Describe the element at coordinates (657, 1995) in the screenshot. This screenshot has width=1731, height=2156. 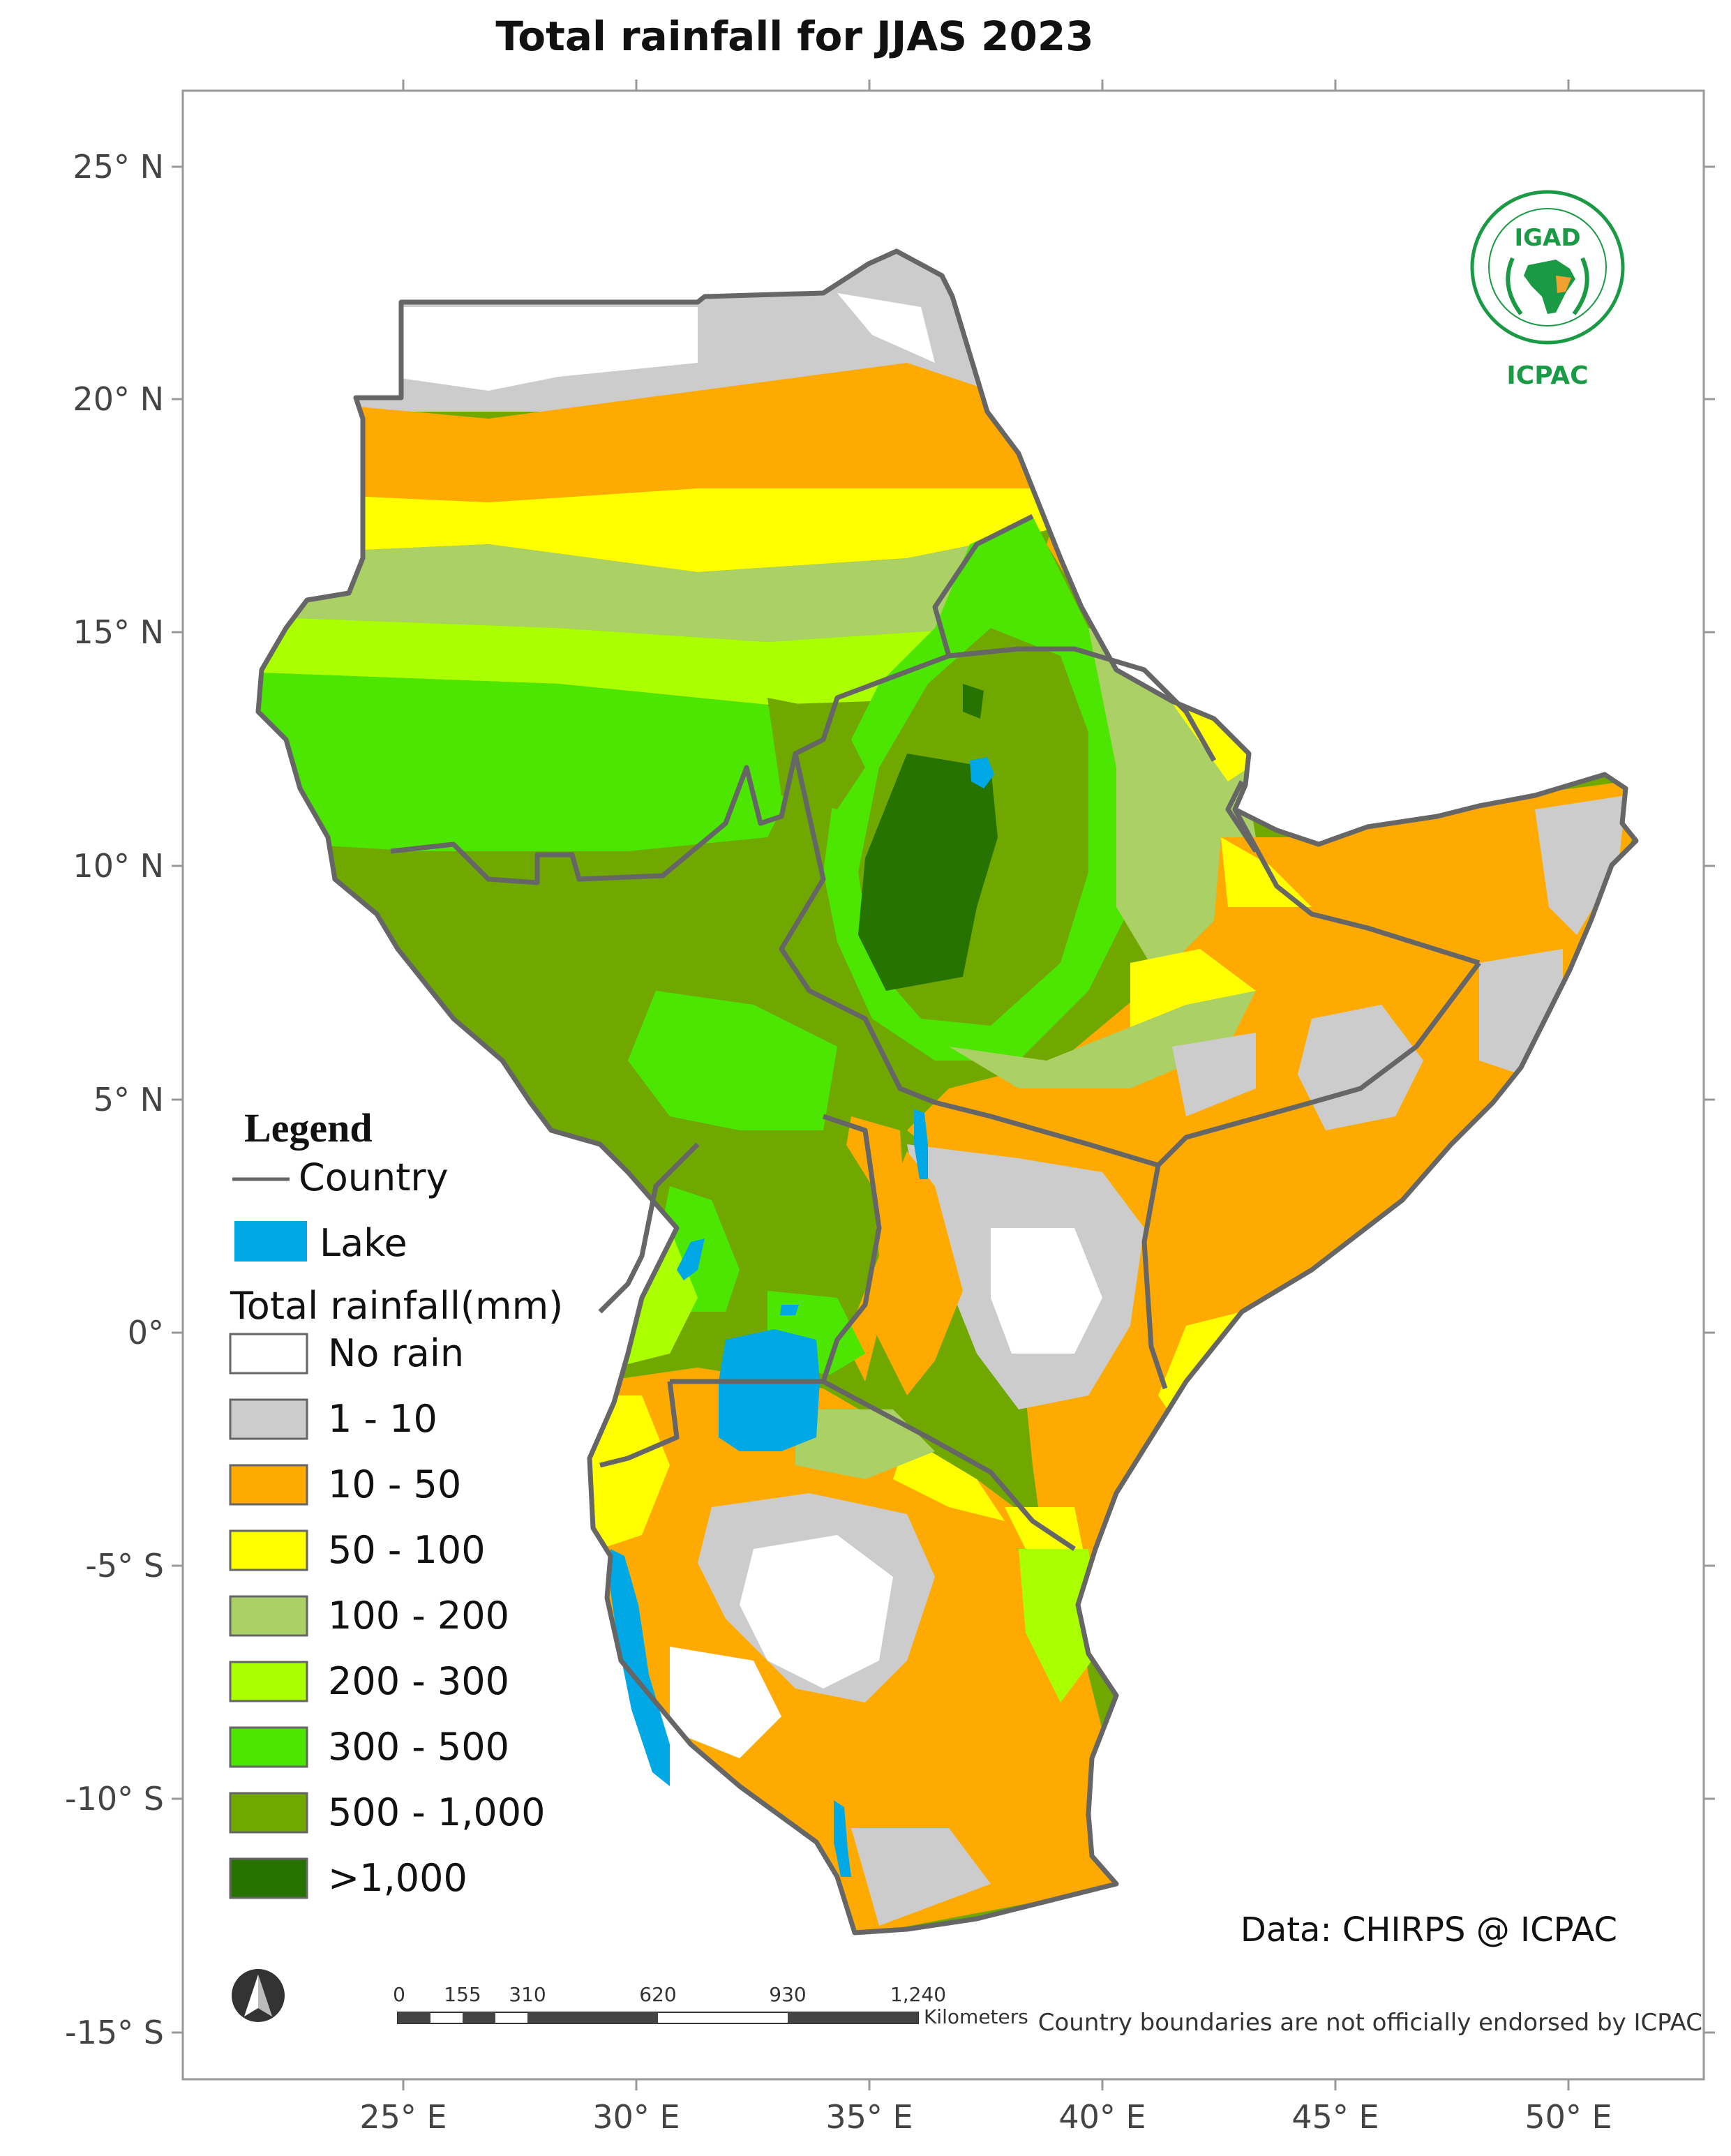
I see `scale-label: 620` at that location.